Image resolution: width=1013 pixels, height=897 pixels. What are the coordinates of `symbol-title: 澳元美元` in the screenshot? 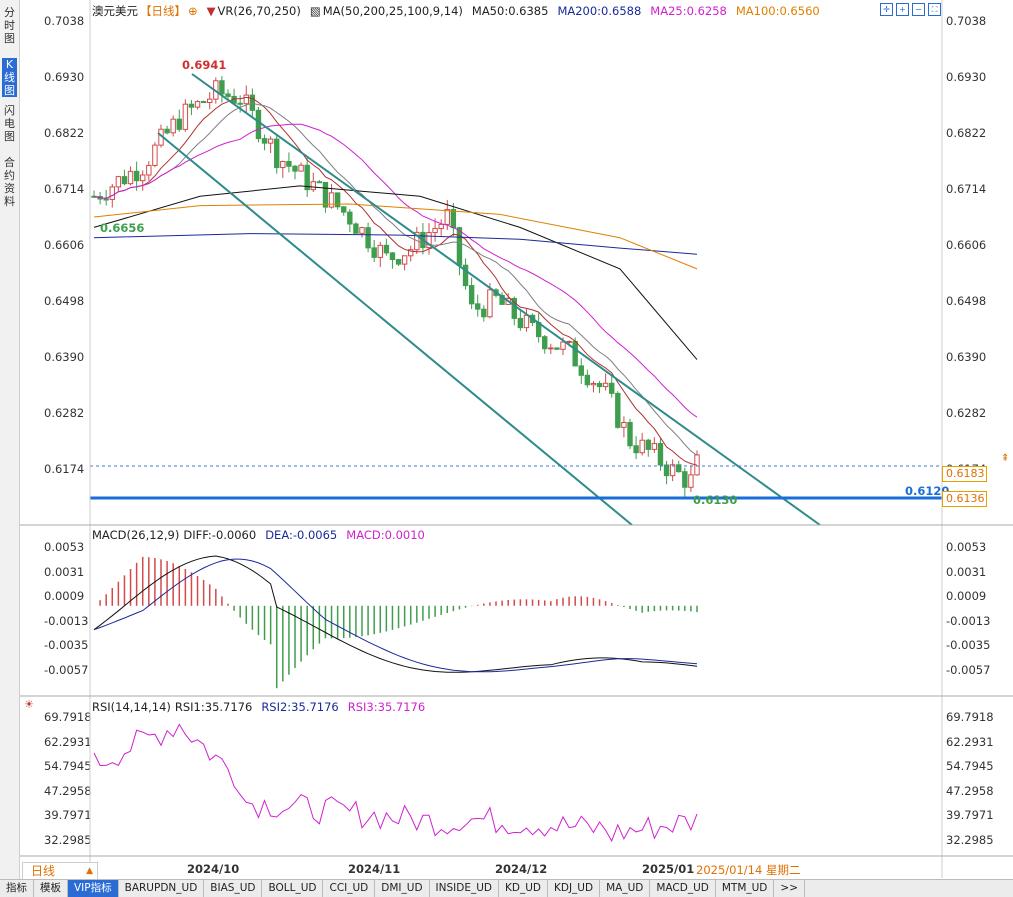 It's located at (115, 11).